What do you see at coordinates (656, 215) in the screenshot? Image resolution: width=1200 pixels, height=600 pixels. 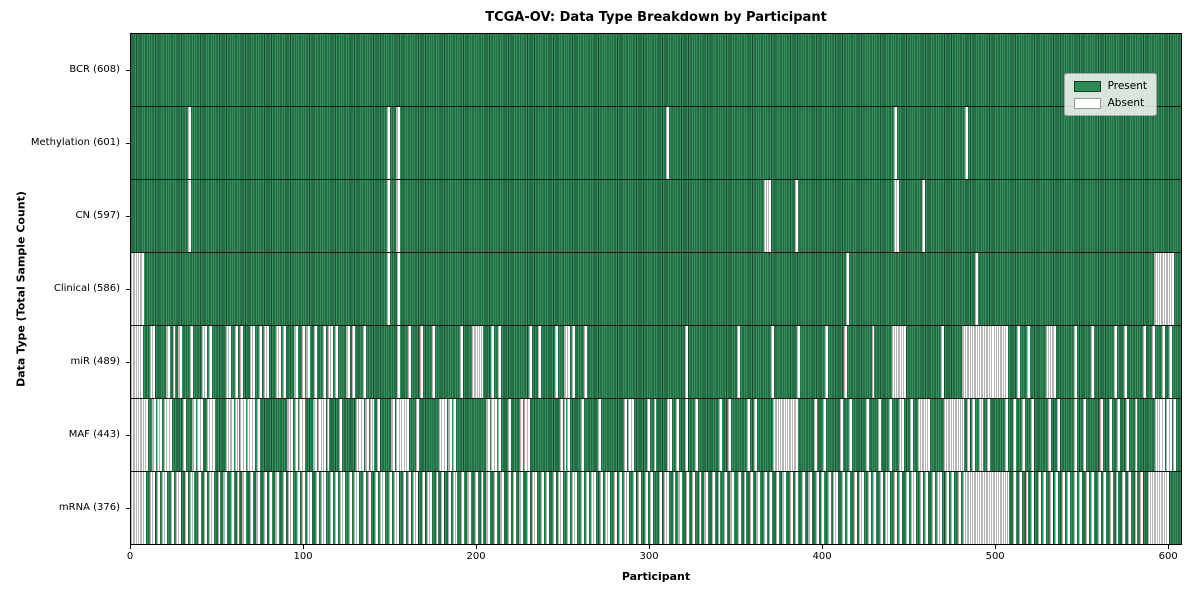 I see `row-band-cn` at bounding box center [656, 215].